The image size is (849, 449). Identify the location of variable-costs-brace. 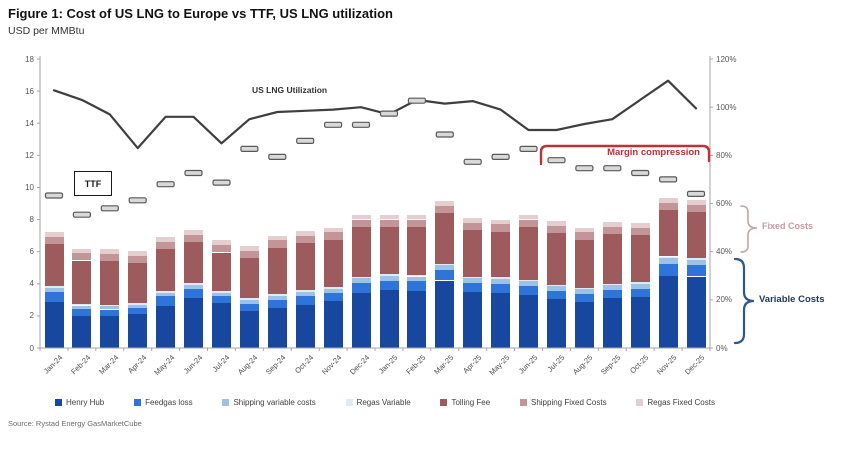
(744, 301).